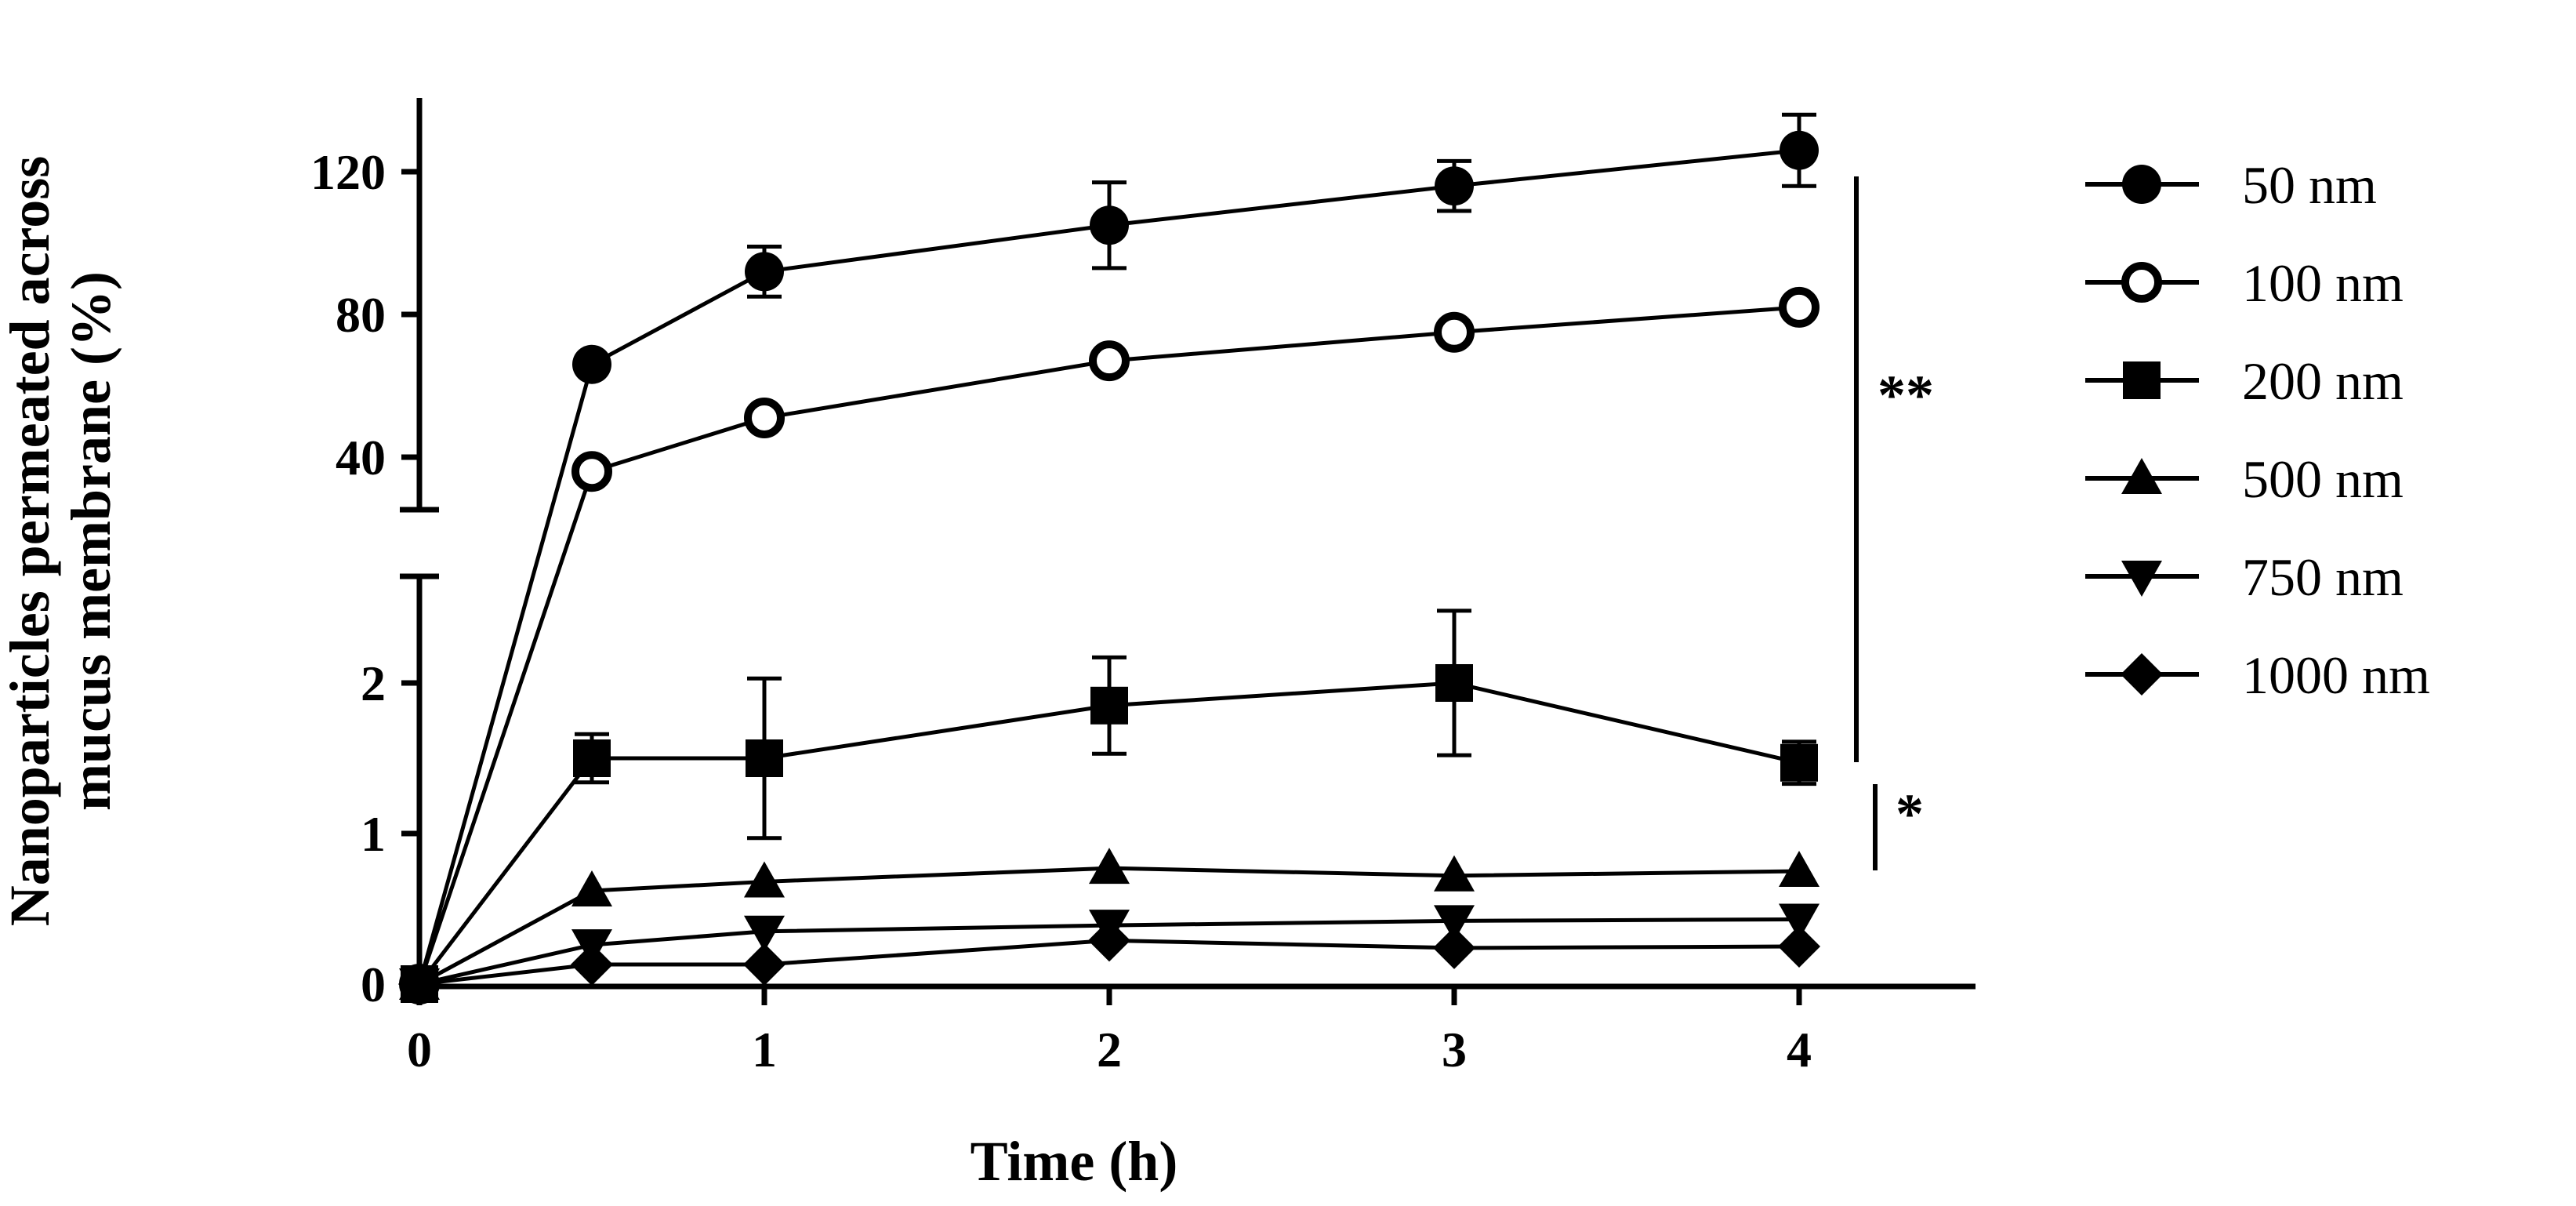  I want to click on annotations: ** *, so click(1894, 523).